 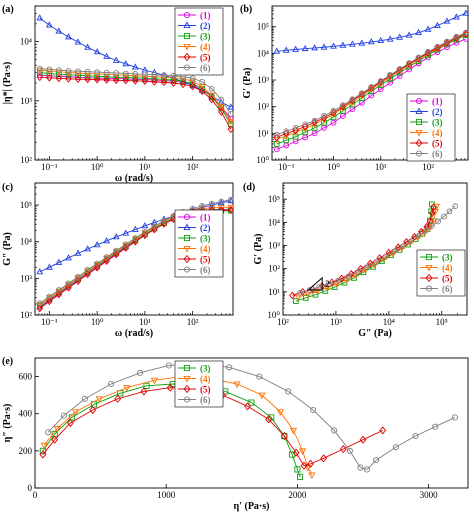 I want to click on legend-label-3: (3), so click(x=205, y=369).